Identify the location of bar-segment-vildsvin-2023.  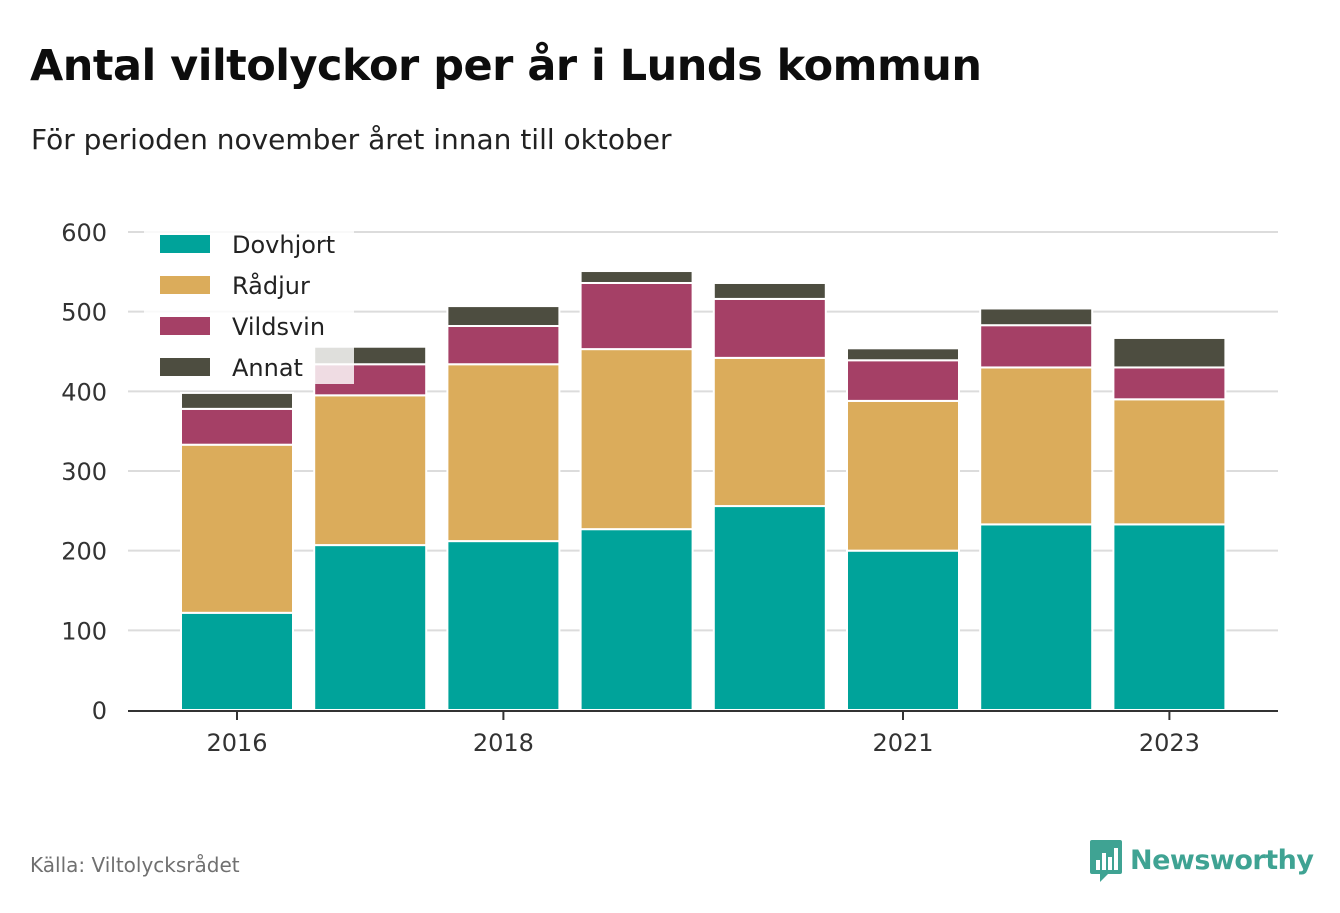
(1169, 383).